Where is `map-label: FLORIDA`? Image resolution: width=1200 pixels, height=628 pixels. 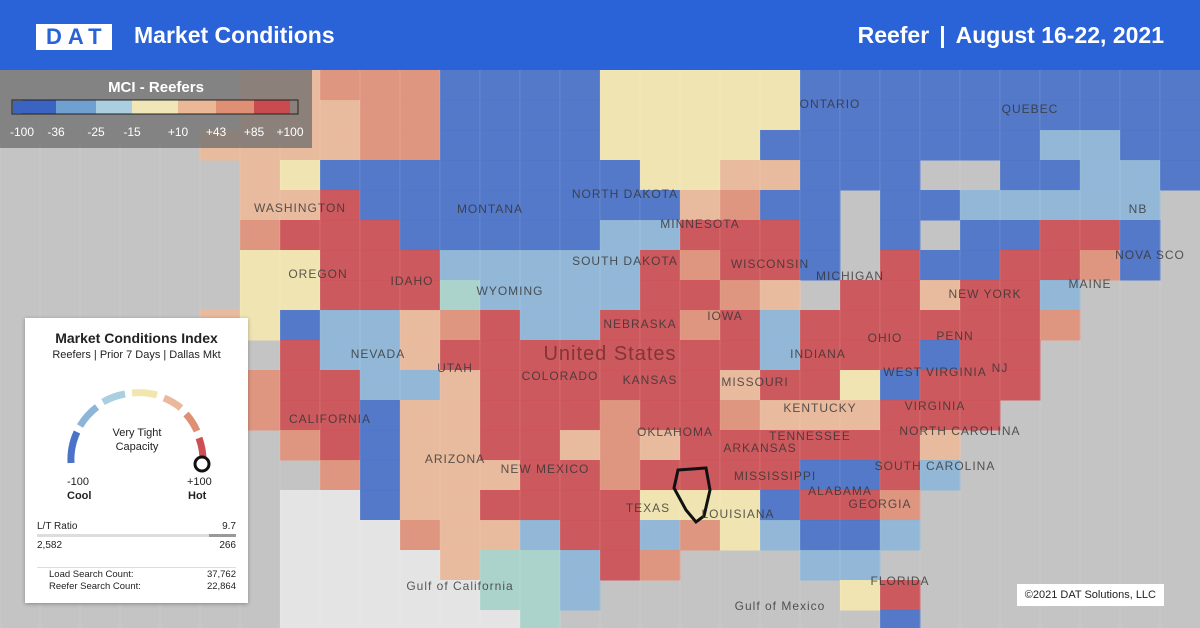
map-label: FLORIDA is located at coordinates (899, 581).